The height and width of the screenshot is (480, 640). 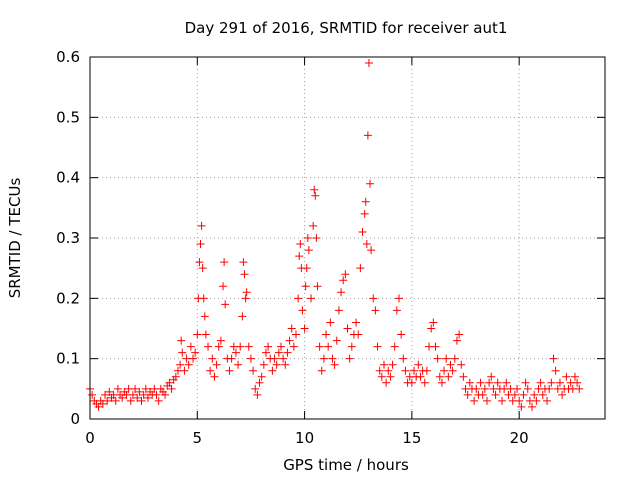 I want to click on x-axis-label: GPS time / hours, so click(x=346, y=465).